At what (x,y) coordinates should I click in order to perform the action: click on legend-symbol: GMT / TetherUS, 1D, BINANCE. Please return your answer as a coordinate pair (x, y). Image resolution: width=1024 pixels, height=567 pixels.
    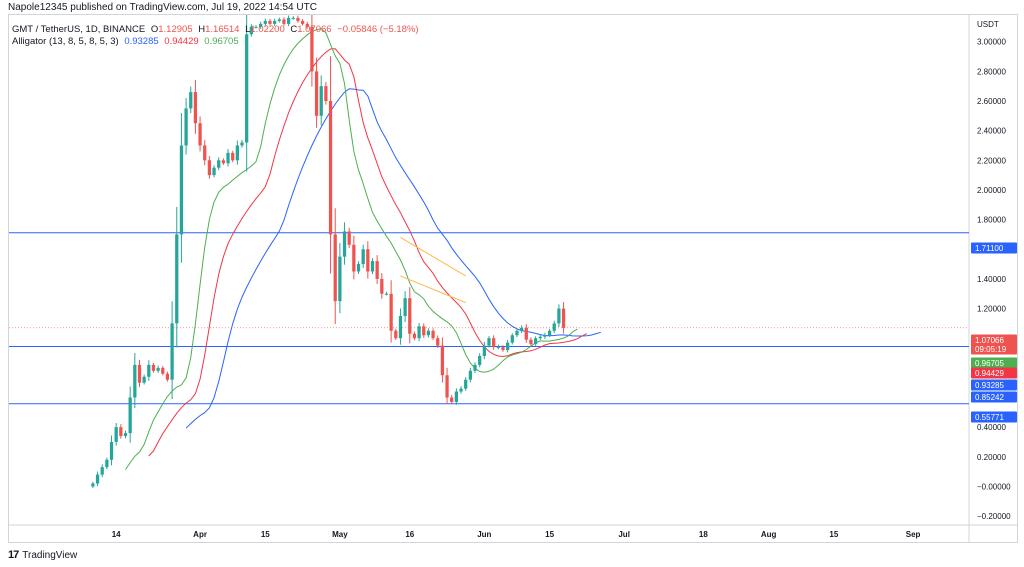
    Looking at the image, I should click on (79, 29).